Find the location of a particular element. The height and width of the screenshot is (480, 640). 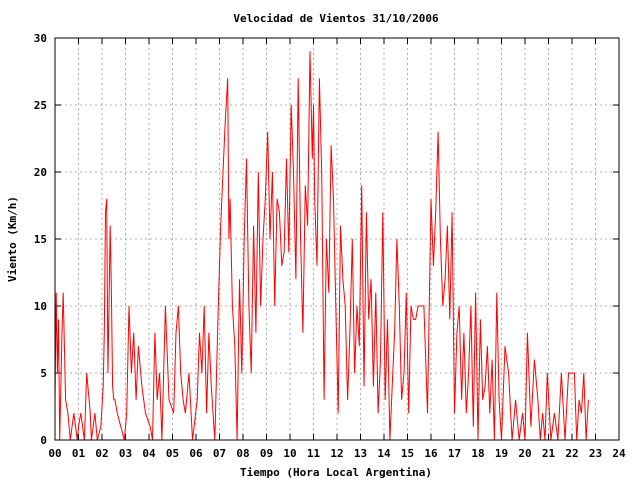

x-tick-label: 12 is located at coordinates (336, 453).